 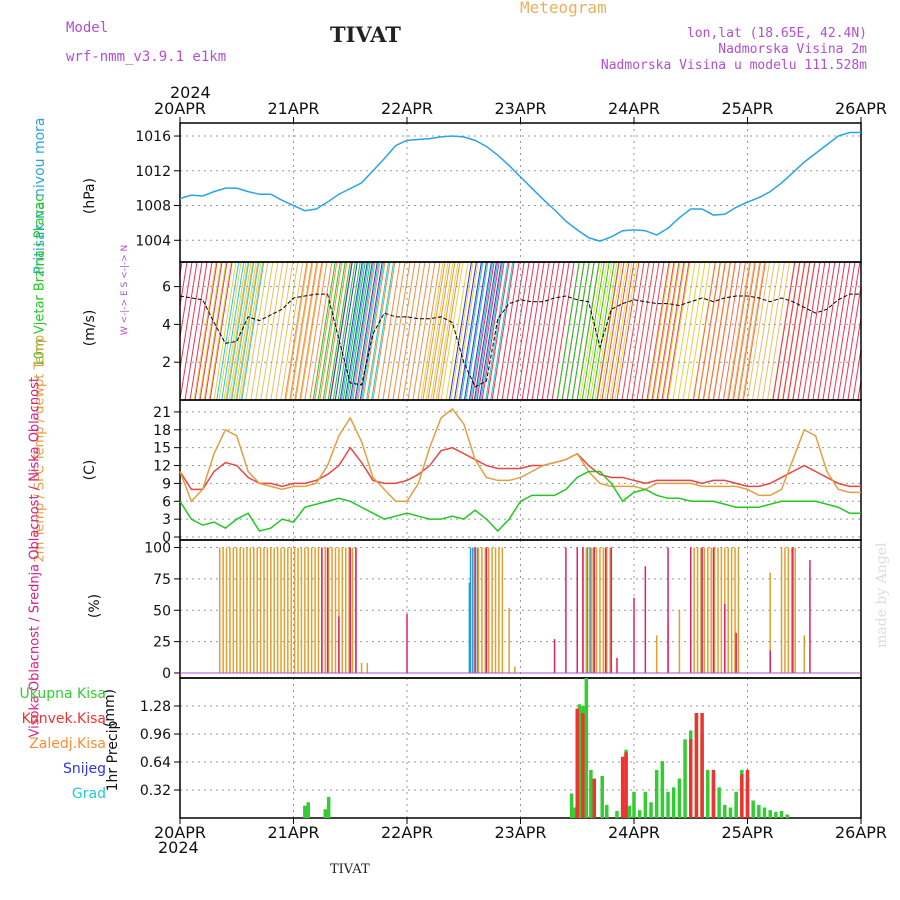 What do you see at coordinates (520, 832) in the screenshot?
I see `x-tick-label-bottom: 23APR` at bounding box center [520, 832].